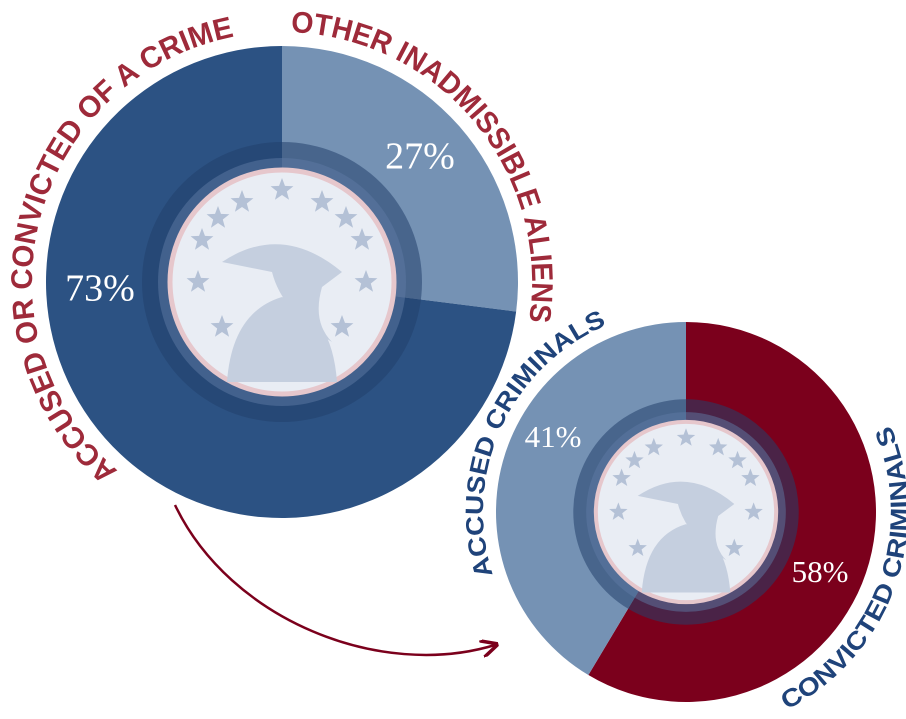  Describe the element at coordinates (334, 579) in the screenshot. I see `arrow` at that location.